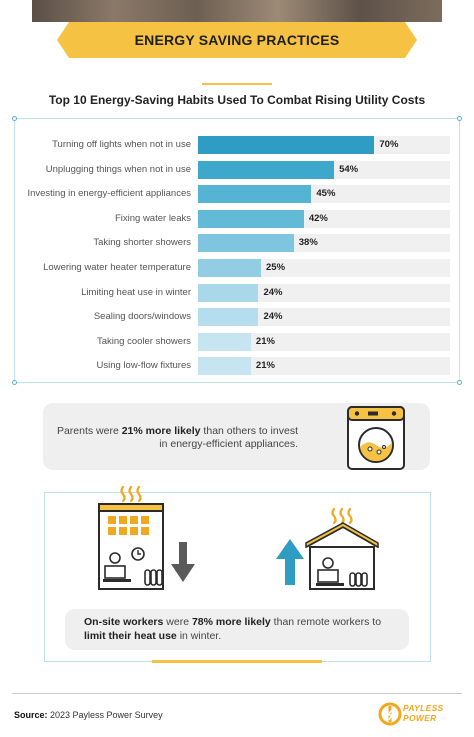  What do you see at coordinates (144, 341) in the screenshot?
I see `category-label: Taking cooler showers` at bounding box center [144, 341].